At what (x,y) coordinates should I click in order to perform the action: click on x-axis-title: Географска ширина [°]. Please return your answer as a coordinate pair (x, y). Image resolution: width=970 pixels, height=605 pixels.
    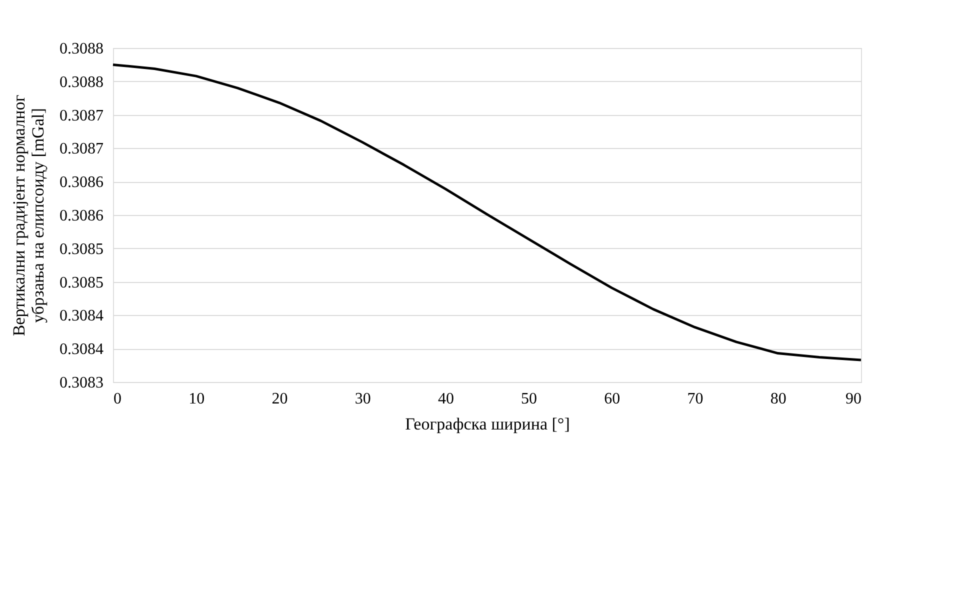
    Looking at the image, I should click on (487, 424).